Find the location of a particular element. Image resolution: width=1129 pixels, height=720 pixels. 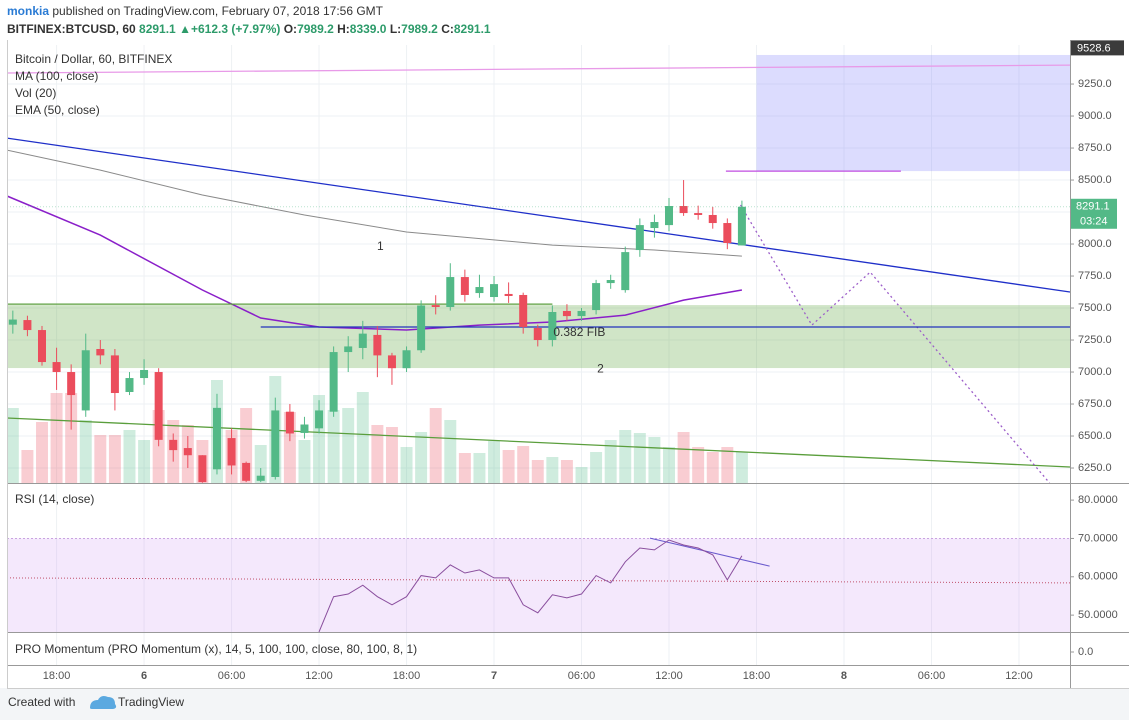

last-price-box is located at coordinates (1094, 213).